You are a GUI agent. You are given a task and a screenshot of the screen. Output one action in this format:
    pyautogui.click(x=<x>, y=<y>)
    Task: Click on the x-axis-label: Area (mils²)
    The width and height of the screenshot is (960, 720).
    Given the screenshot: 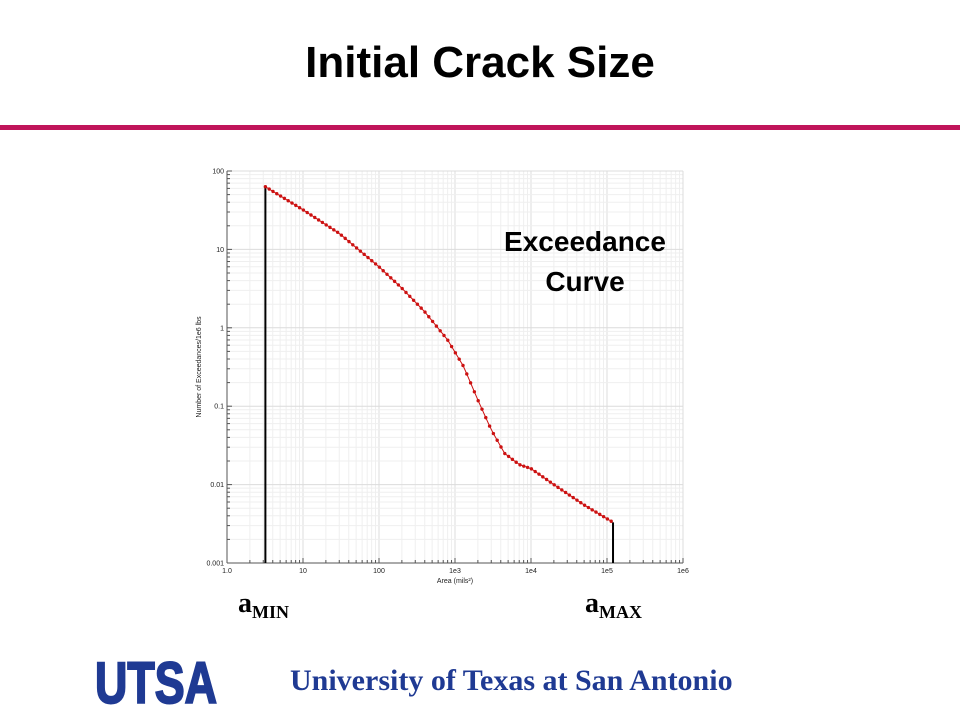 What is the action you would take?
    pyautogui.click(x=455, y=581)
    